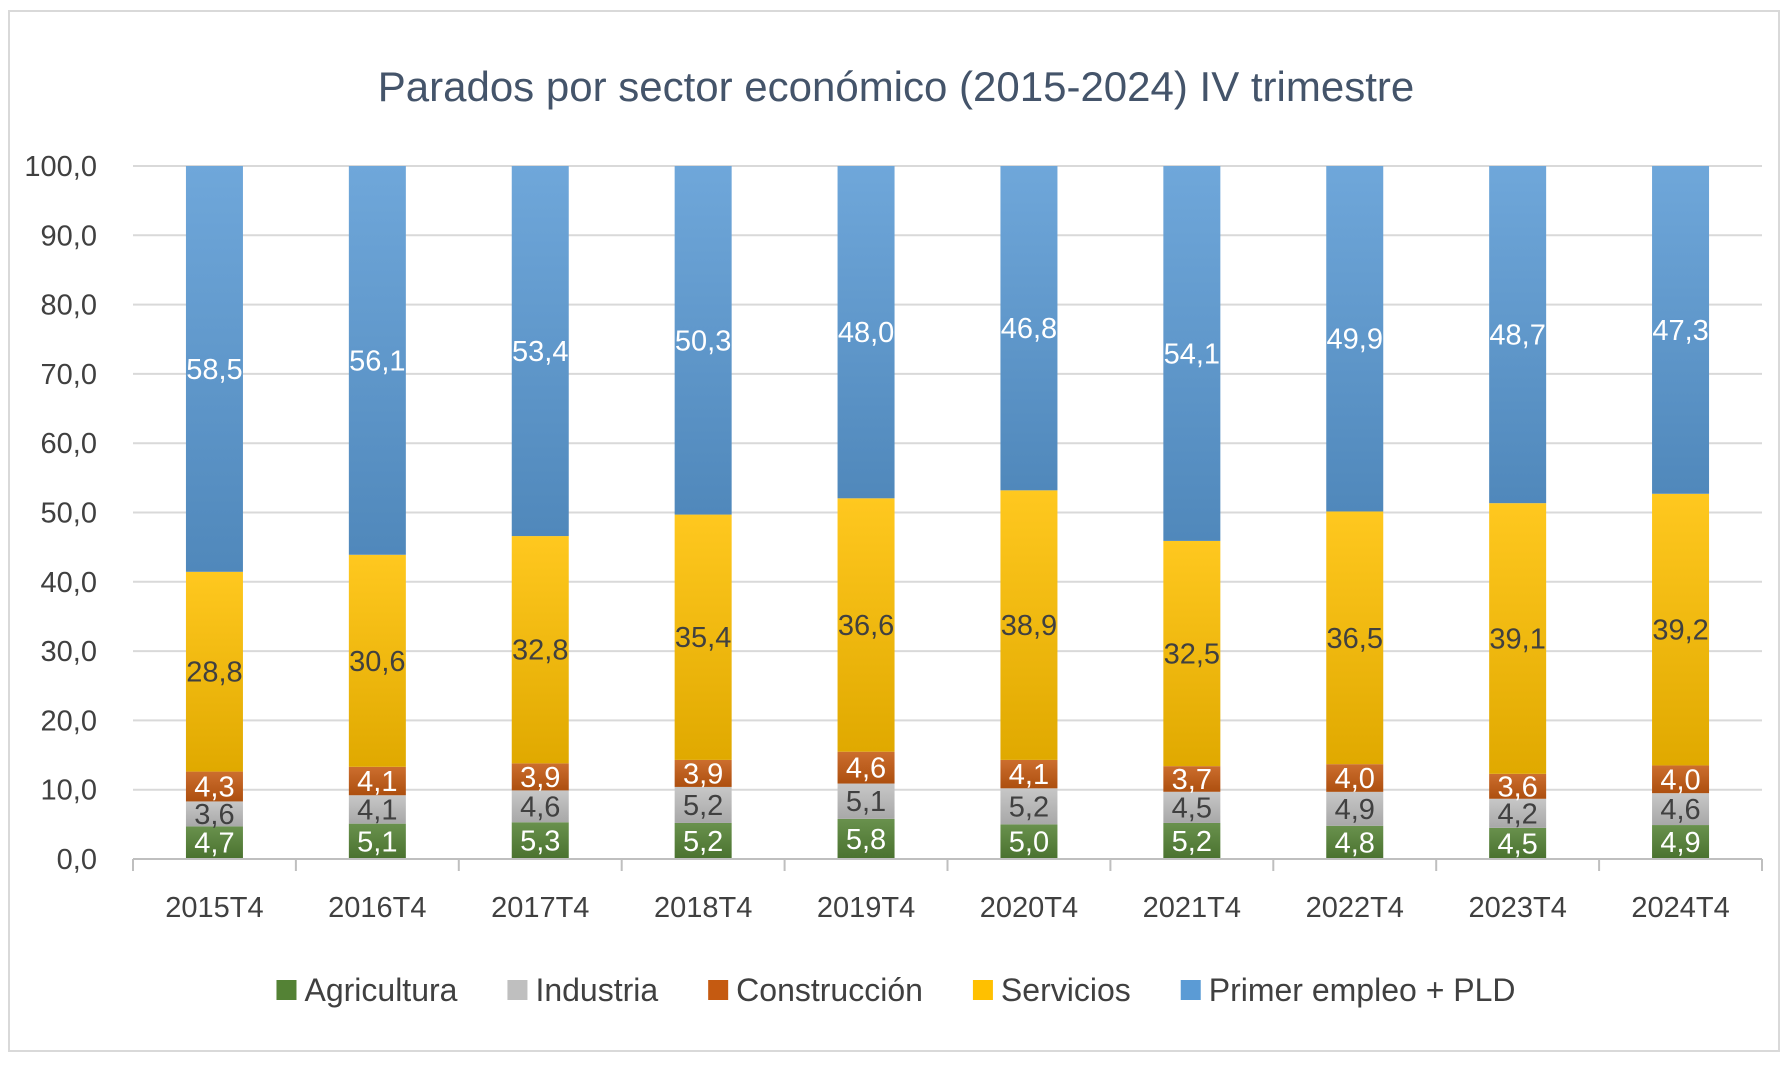 The height and width of the screenshot is (1075, 1792). I want to click on data-label: 5,0, so click(1029, 843).